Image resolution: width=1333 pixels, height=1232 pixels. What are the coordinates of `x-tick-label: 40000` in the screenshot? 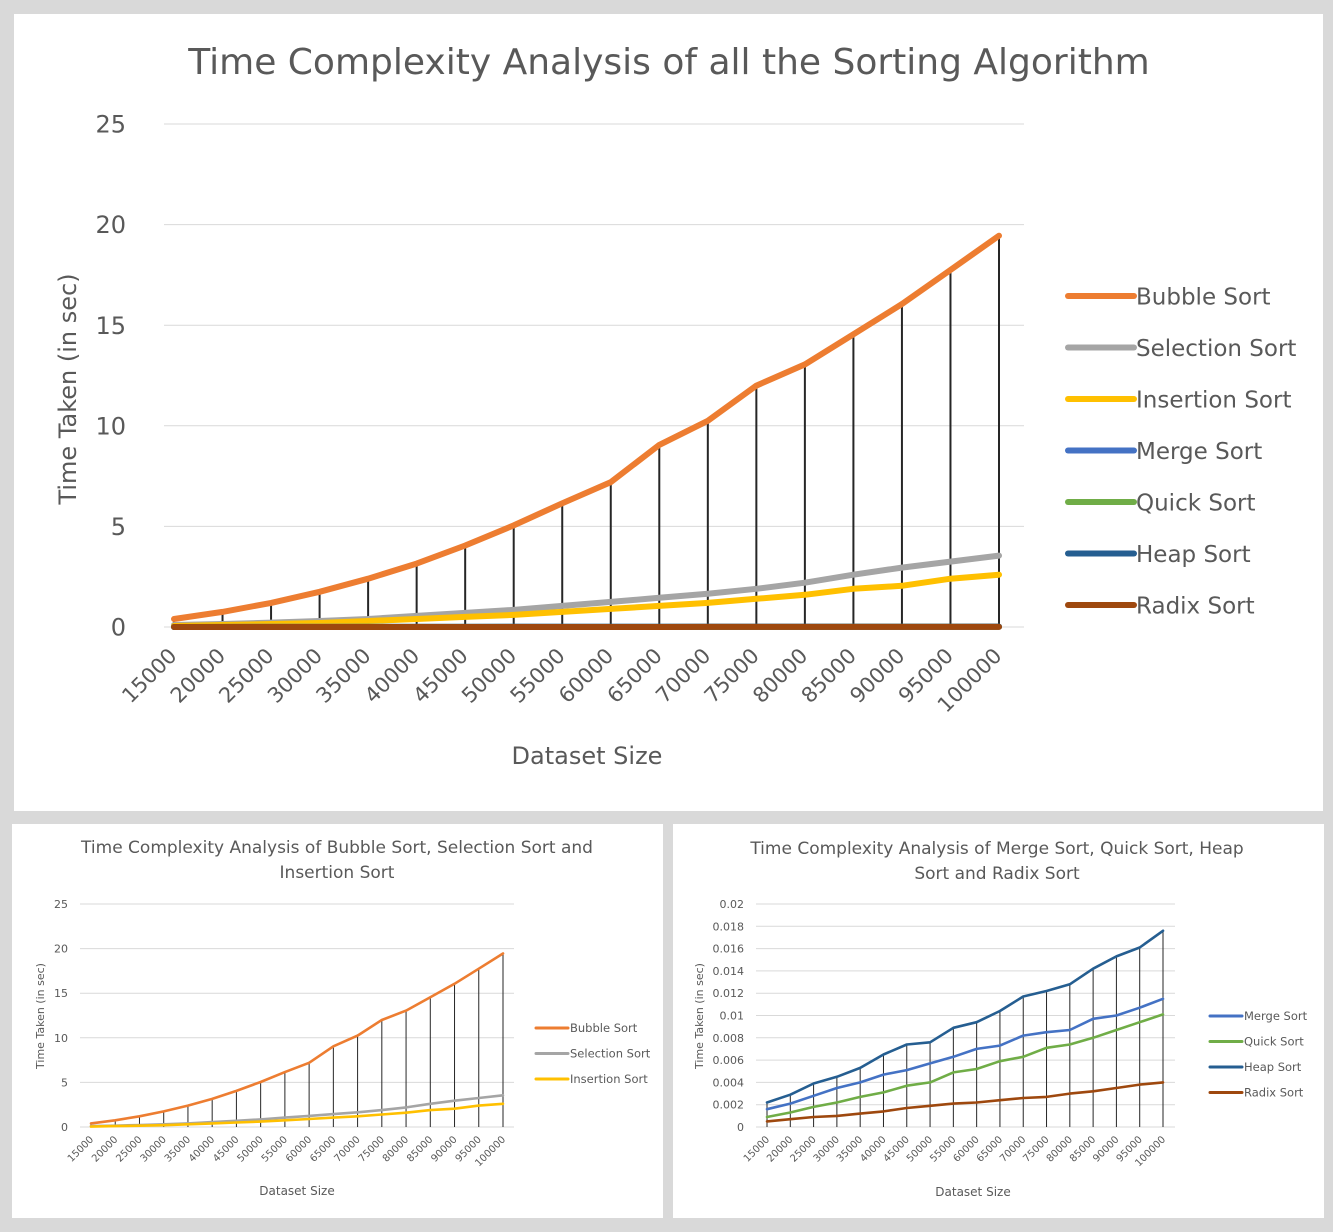 It's located at (202, 1149).